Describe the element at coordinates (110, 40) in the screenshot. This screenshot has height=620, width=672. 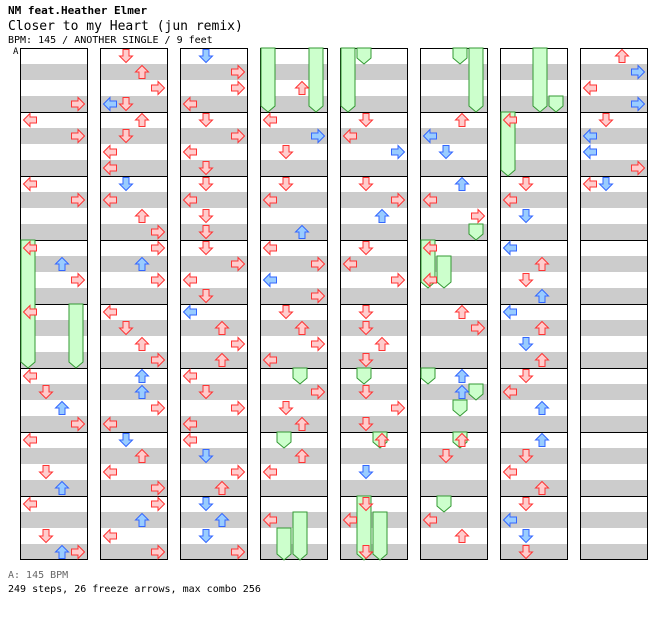
I see `chart-info: BPM: 145 / ANOTHER SINGLE / 9 feet` at that location.